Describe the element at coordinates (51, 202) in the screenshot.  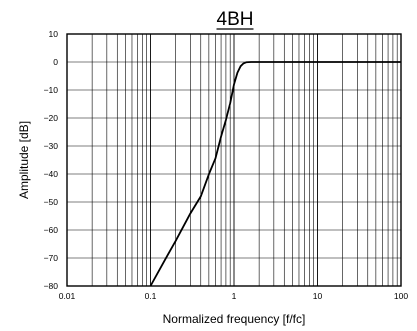
I see `y-tick-label: −50` at that location.